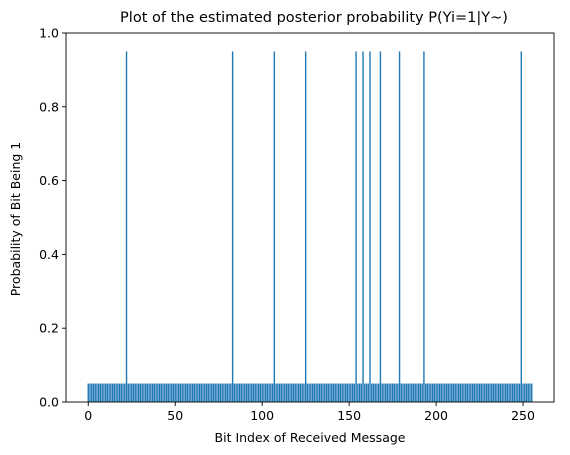 This screenshot has height=455, width=570. I want to click on x-tick-label: 250, so click(523, 415).